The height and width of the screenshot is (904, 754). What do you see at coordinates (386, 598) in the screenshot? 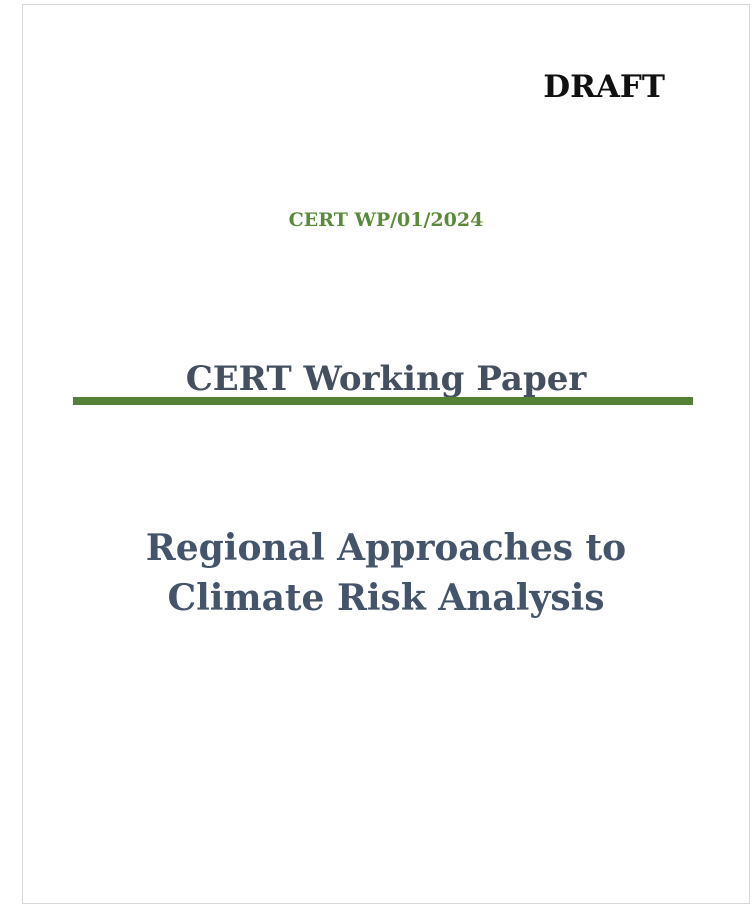
I see `title-line: Climate Risk Analysis` at bounding box center [386, 598].